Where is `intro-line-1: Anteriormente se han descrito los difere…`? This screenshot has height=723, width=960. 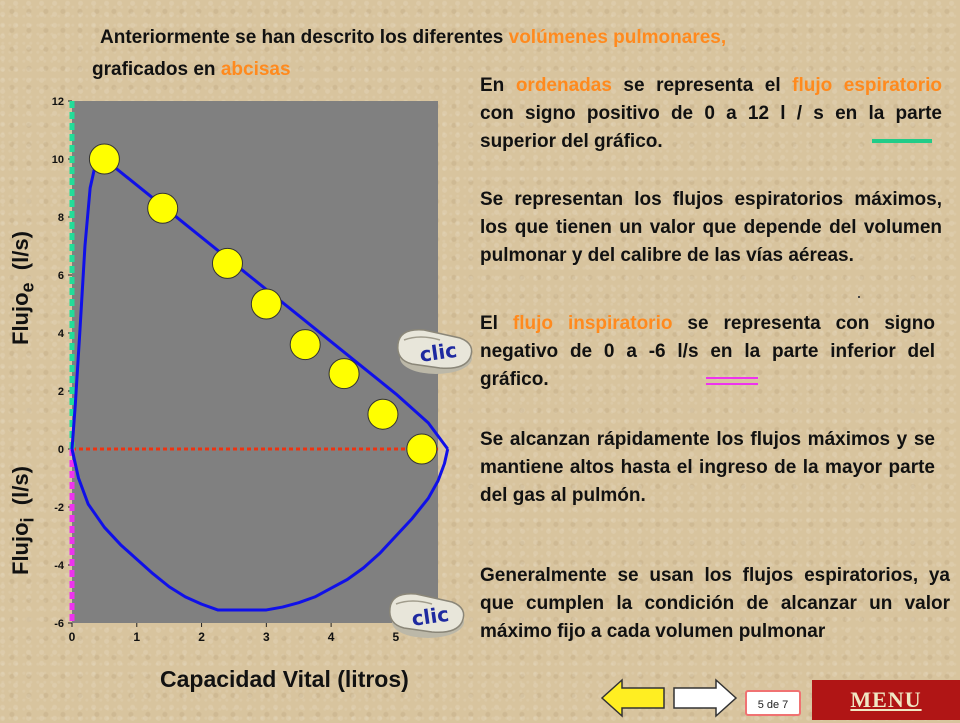 intro-line-1: Anteriormente se han descrito los difere… is located at coordinates (413, 38).